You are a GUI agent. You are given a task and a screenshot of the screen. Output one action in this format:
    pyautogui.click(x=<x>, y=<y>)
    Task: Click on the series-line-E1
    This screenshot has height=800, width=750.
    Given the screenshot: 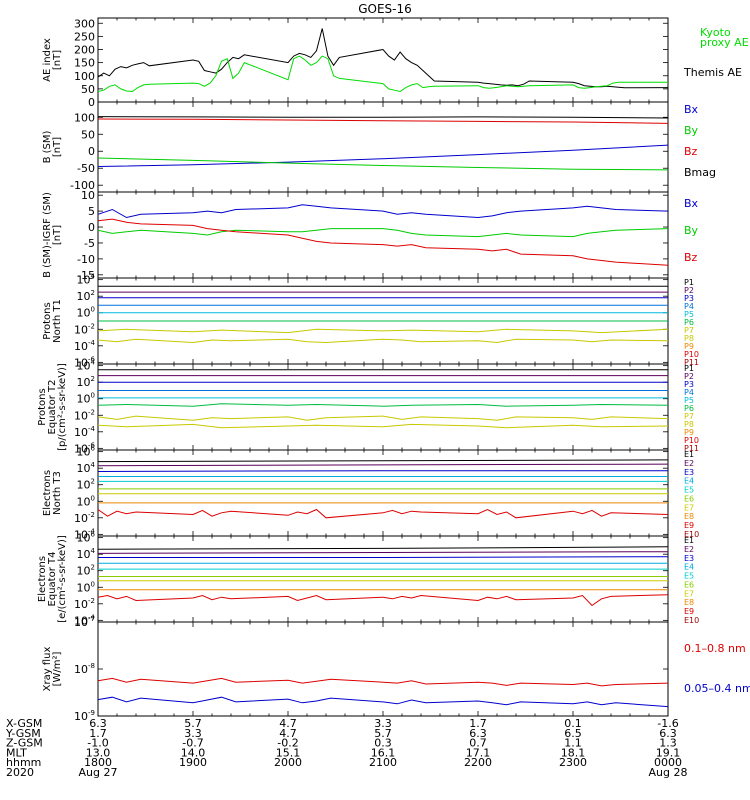 What is the action you would take?
    pyautogui.click(x=383, y=461)
    